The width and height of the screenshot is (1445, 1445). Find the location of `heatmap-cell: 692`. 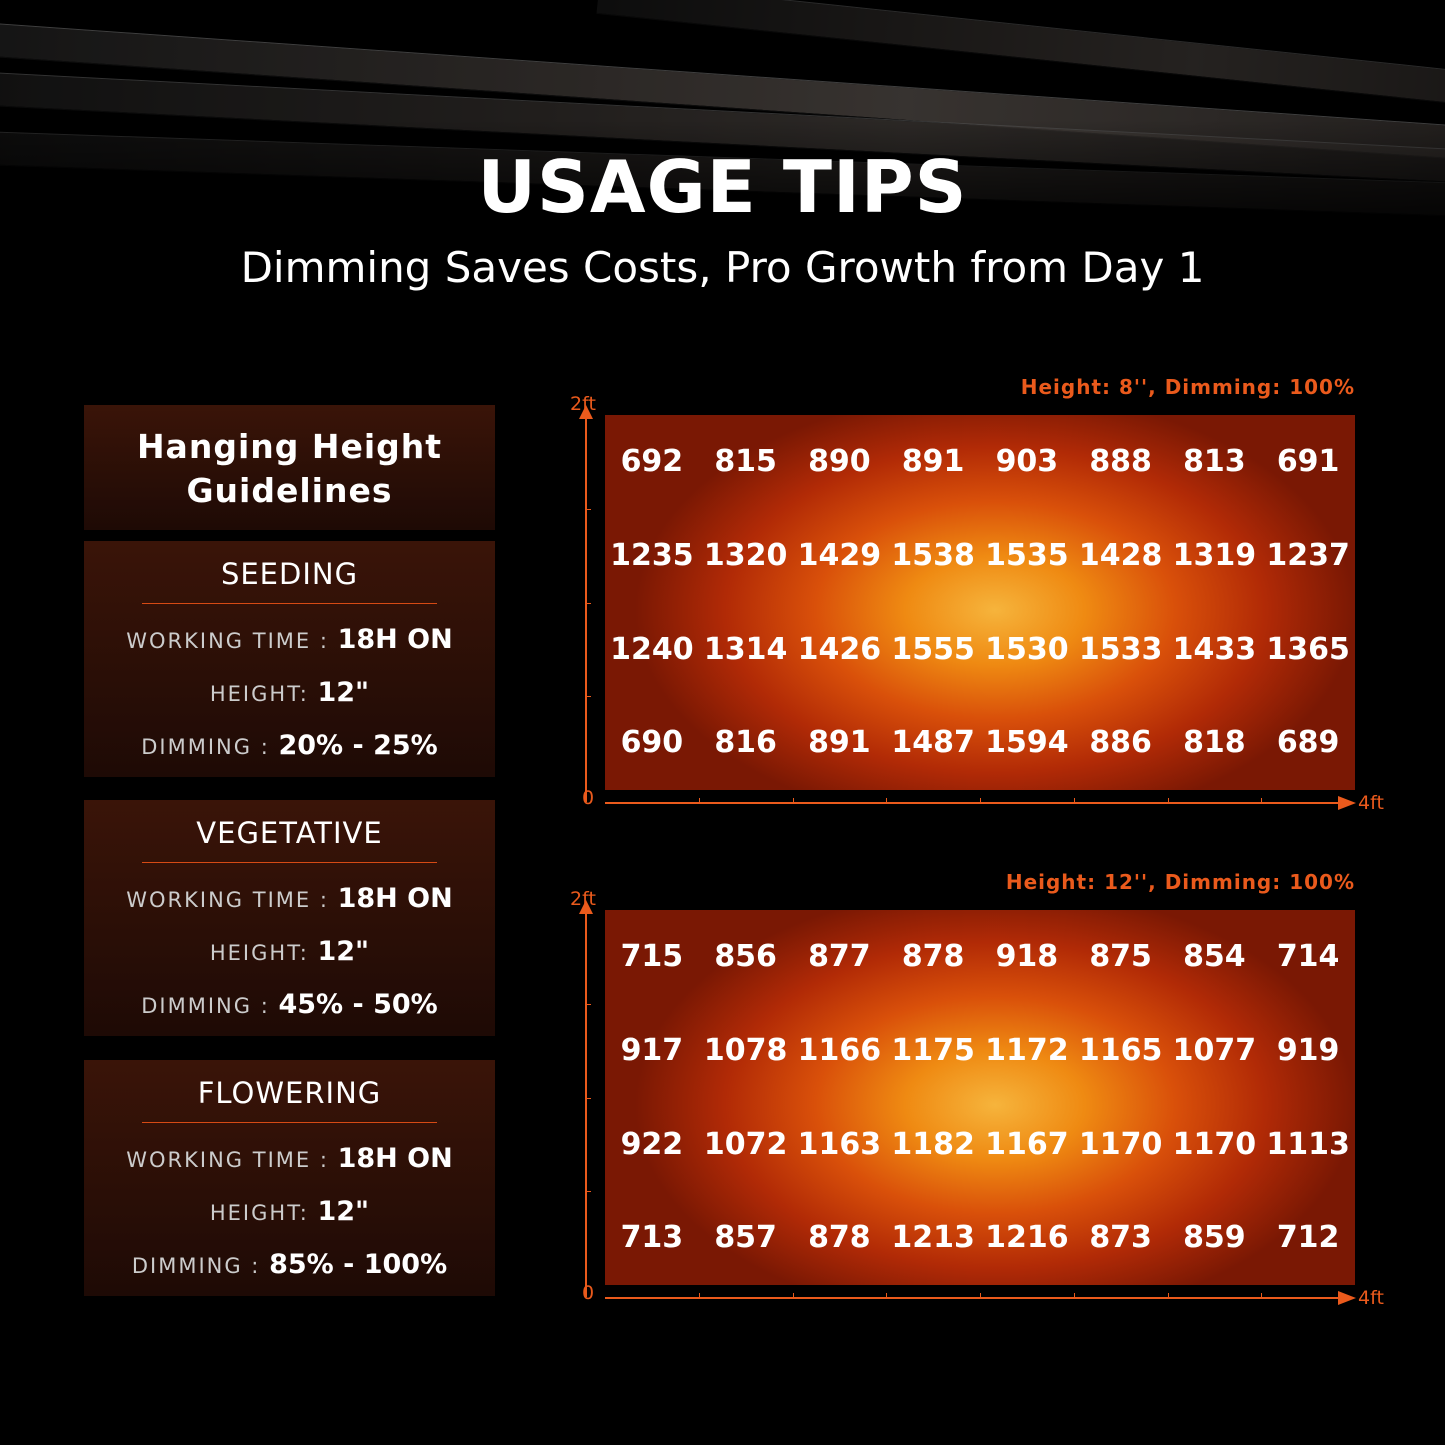

heatmap-cell: 692 is located at coordinates (652, 461).